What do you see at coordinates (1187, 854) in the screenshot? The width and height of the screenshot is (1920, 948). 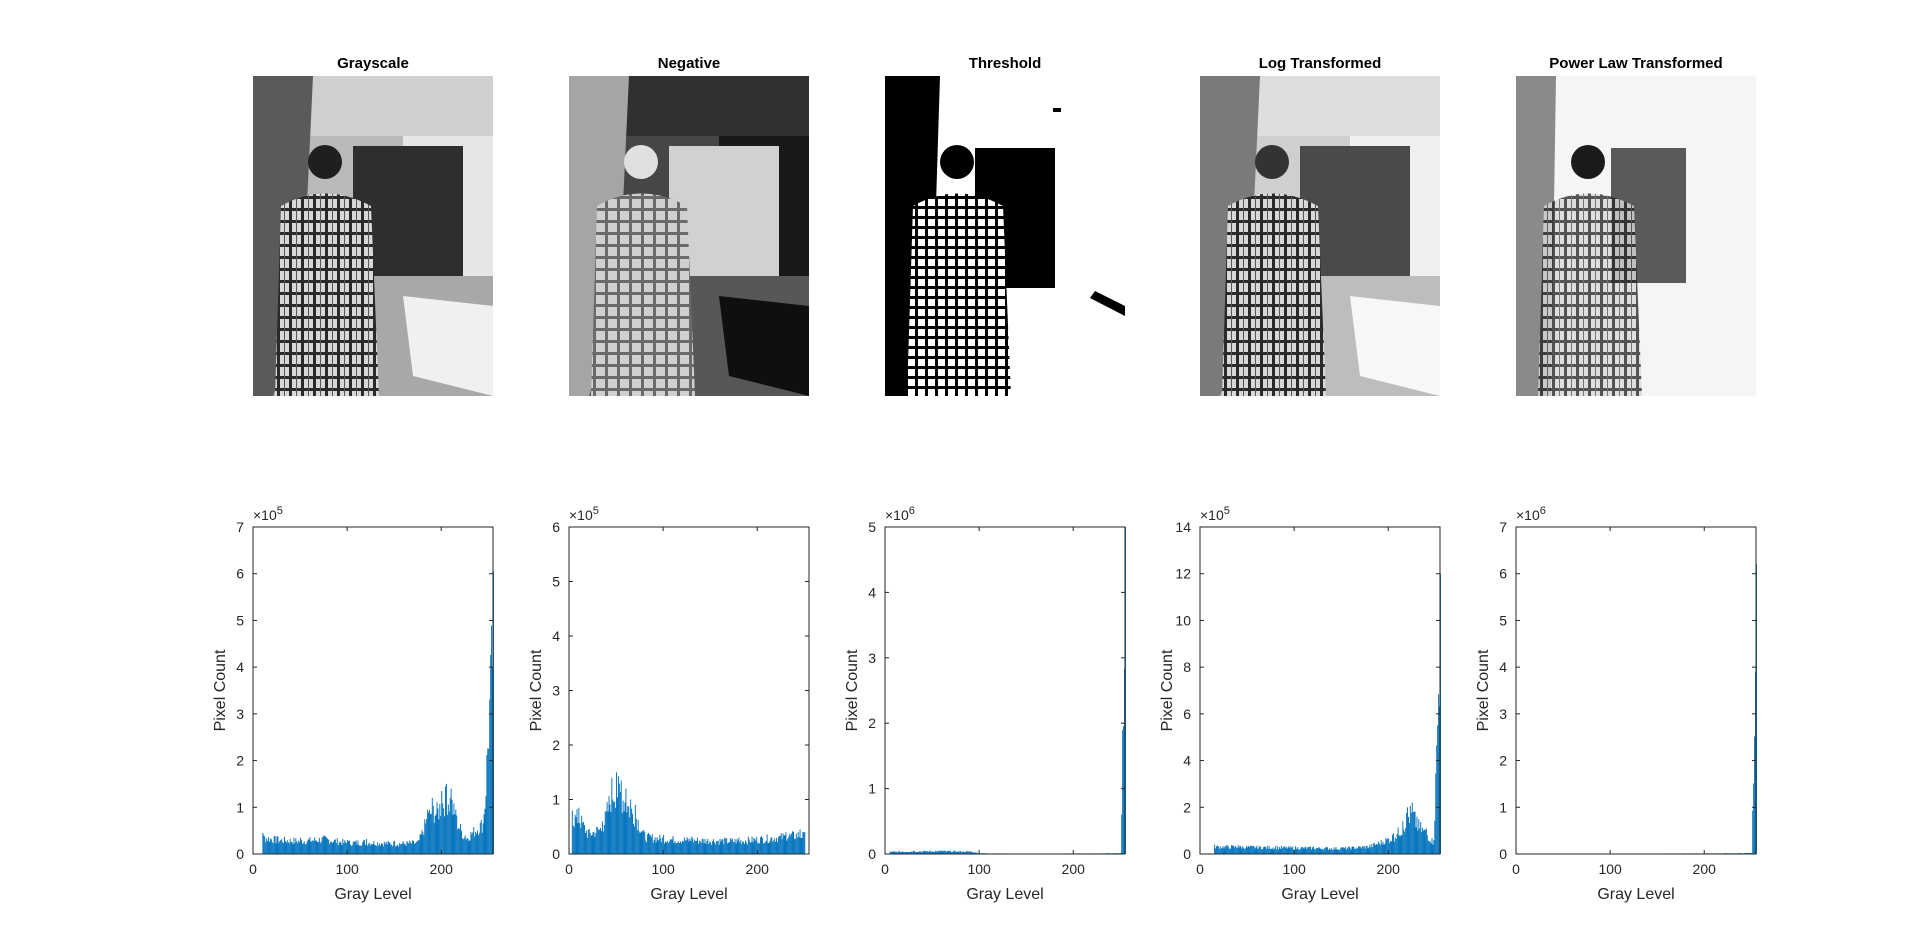 I see `y-tick-label: 0` at bounding box center [1187, 854].